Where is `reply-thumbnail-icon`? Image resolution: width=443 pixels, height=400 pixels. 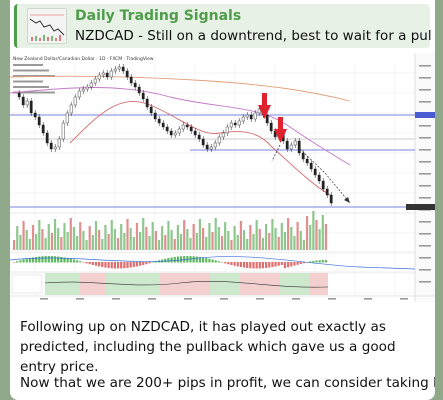 reply-thumbnail-icon is located at coordinates (47, 26).